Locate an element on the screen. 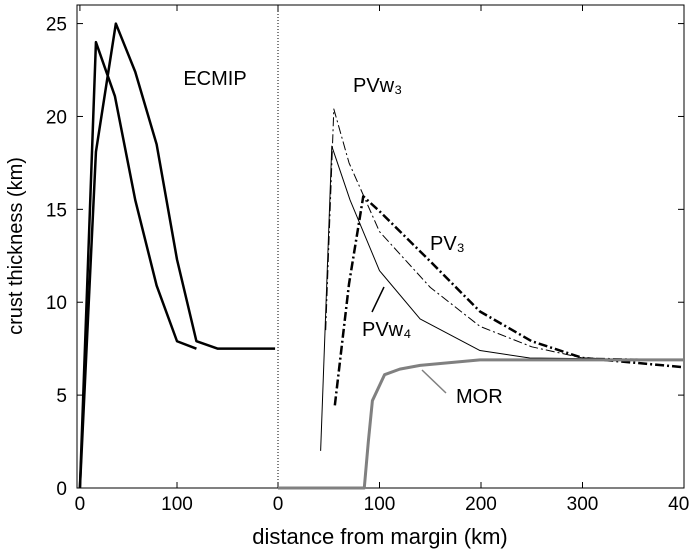 This screenshot has width=689, height=551. series-label: MOR is located at coordinates (479, 397).